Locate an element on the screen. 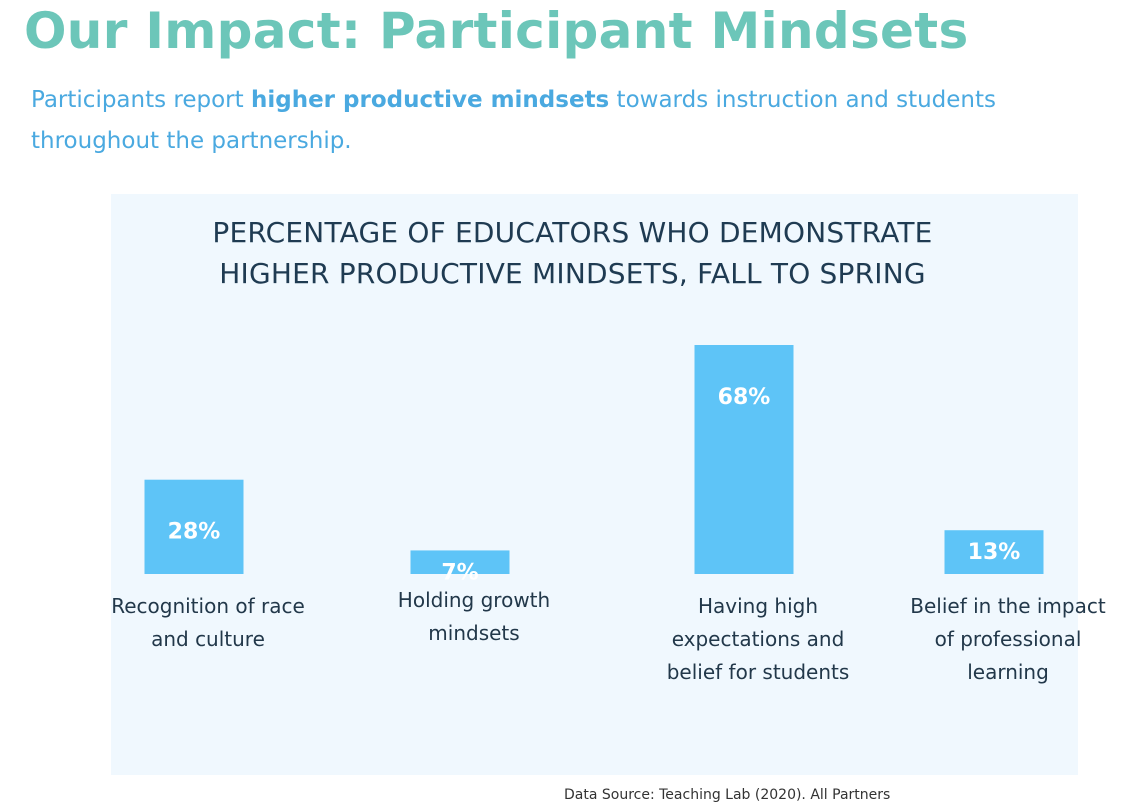 The image size is (1128, 810). page-title: Our Impact: Participant Mindsets is located at coordinates (496, 31).